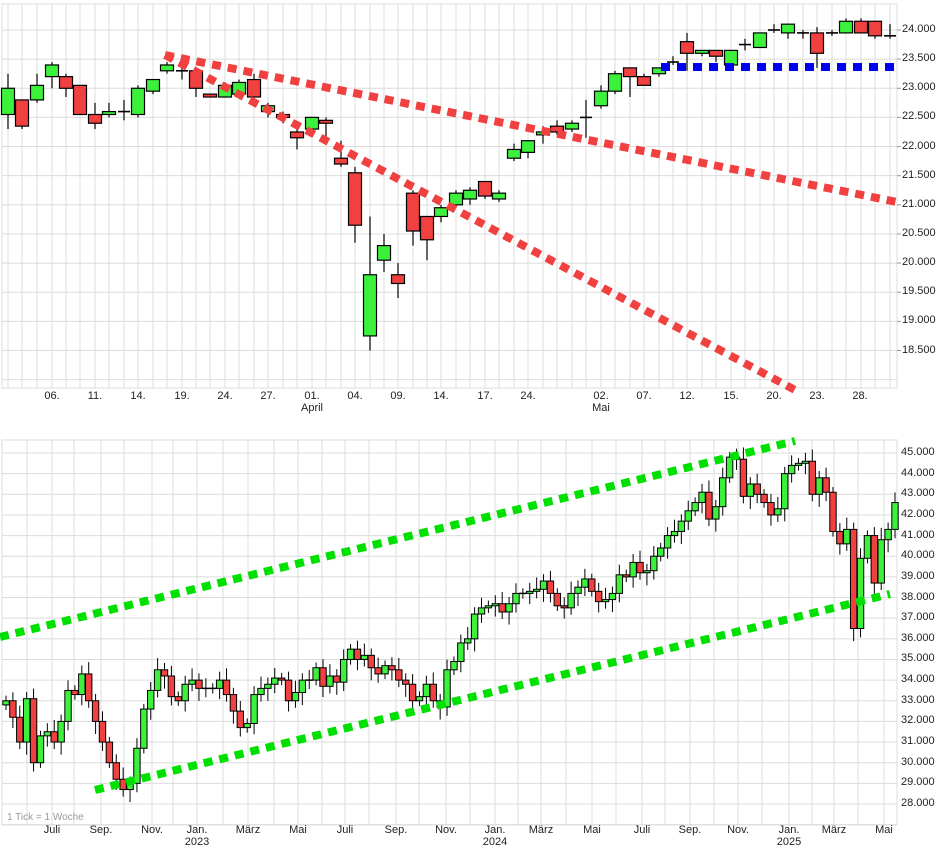 The height and width of the screenshot is (856, 941). Describe the element at coordinates (355, 396) in the screenshot. I see `x-tick-label: 04.` at that location.